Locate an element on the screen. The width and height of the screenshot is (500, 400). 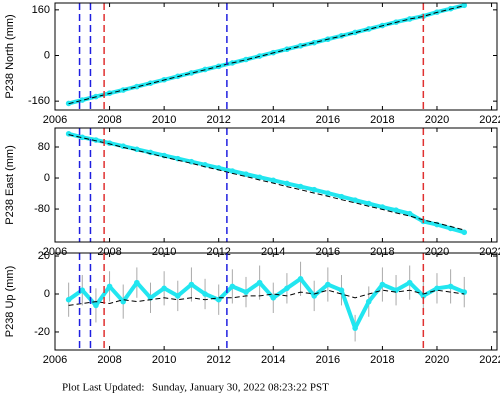
y-tick-label: -160 is located at coordinates (39, 101).